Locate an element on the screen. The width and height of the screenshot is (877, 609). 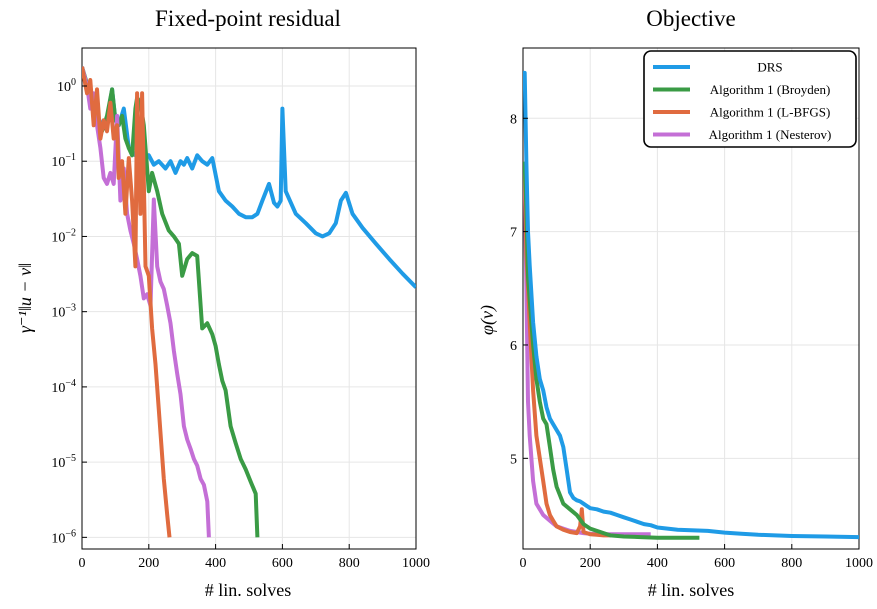
residual-title: Fixed-point residual is located at coordinates (248, 18).